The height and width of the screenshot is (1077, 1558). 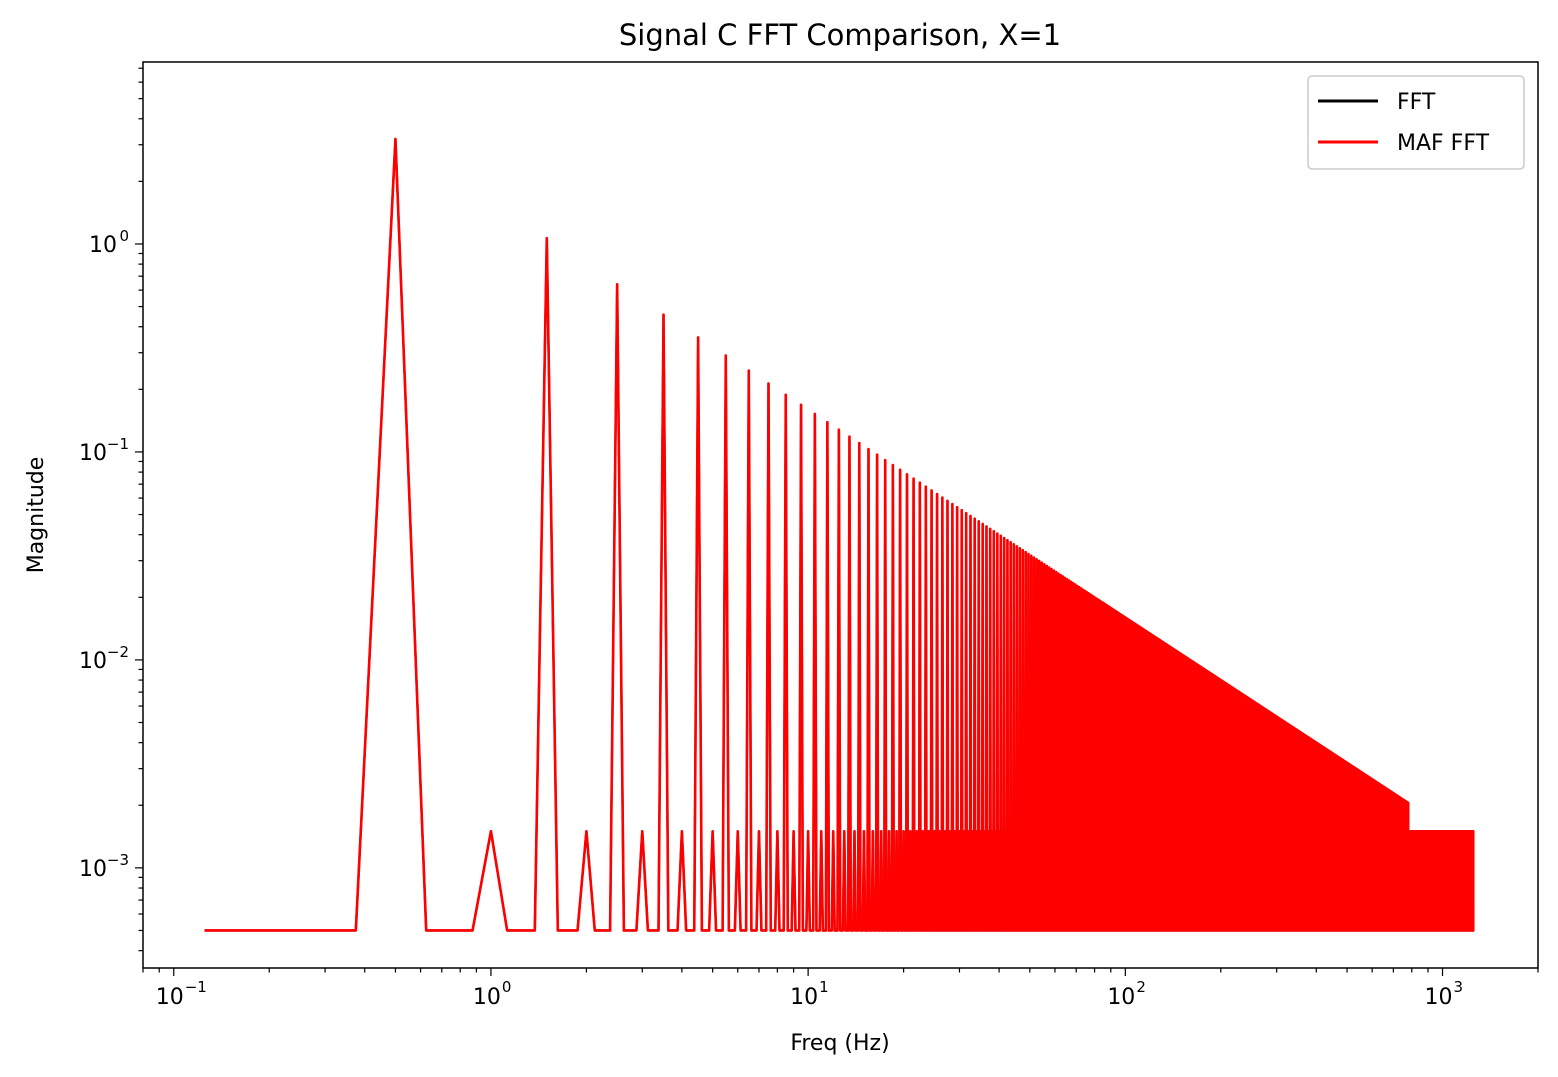 What do you see at coordinates (118, 652) in the screenshot?
I see `y-tick-exponent: −2` at bounding box center [118, 652].